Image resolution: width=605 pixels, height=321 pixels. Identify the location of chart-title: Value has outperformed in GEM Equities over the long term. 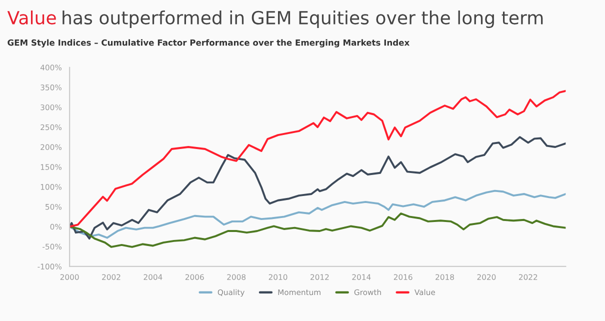
(275, 19).